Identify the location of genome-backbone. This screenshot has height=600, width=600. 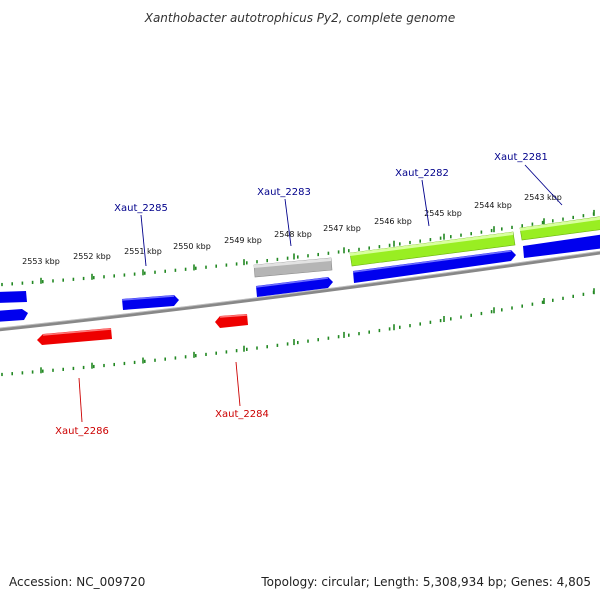
(300, 291).